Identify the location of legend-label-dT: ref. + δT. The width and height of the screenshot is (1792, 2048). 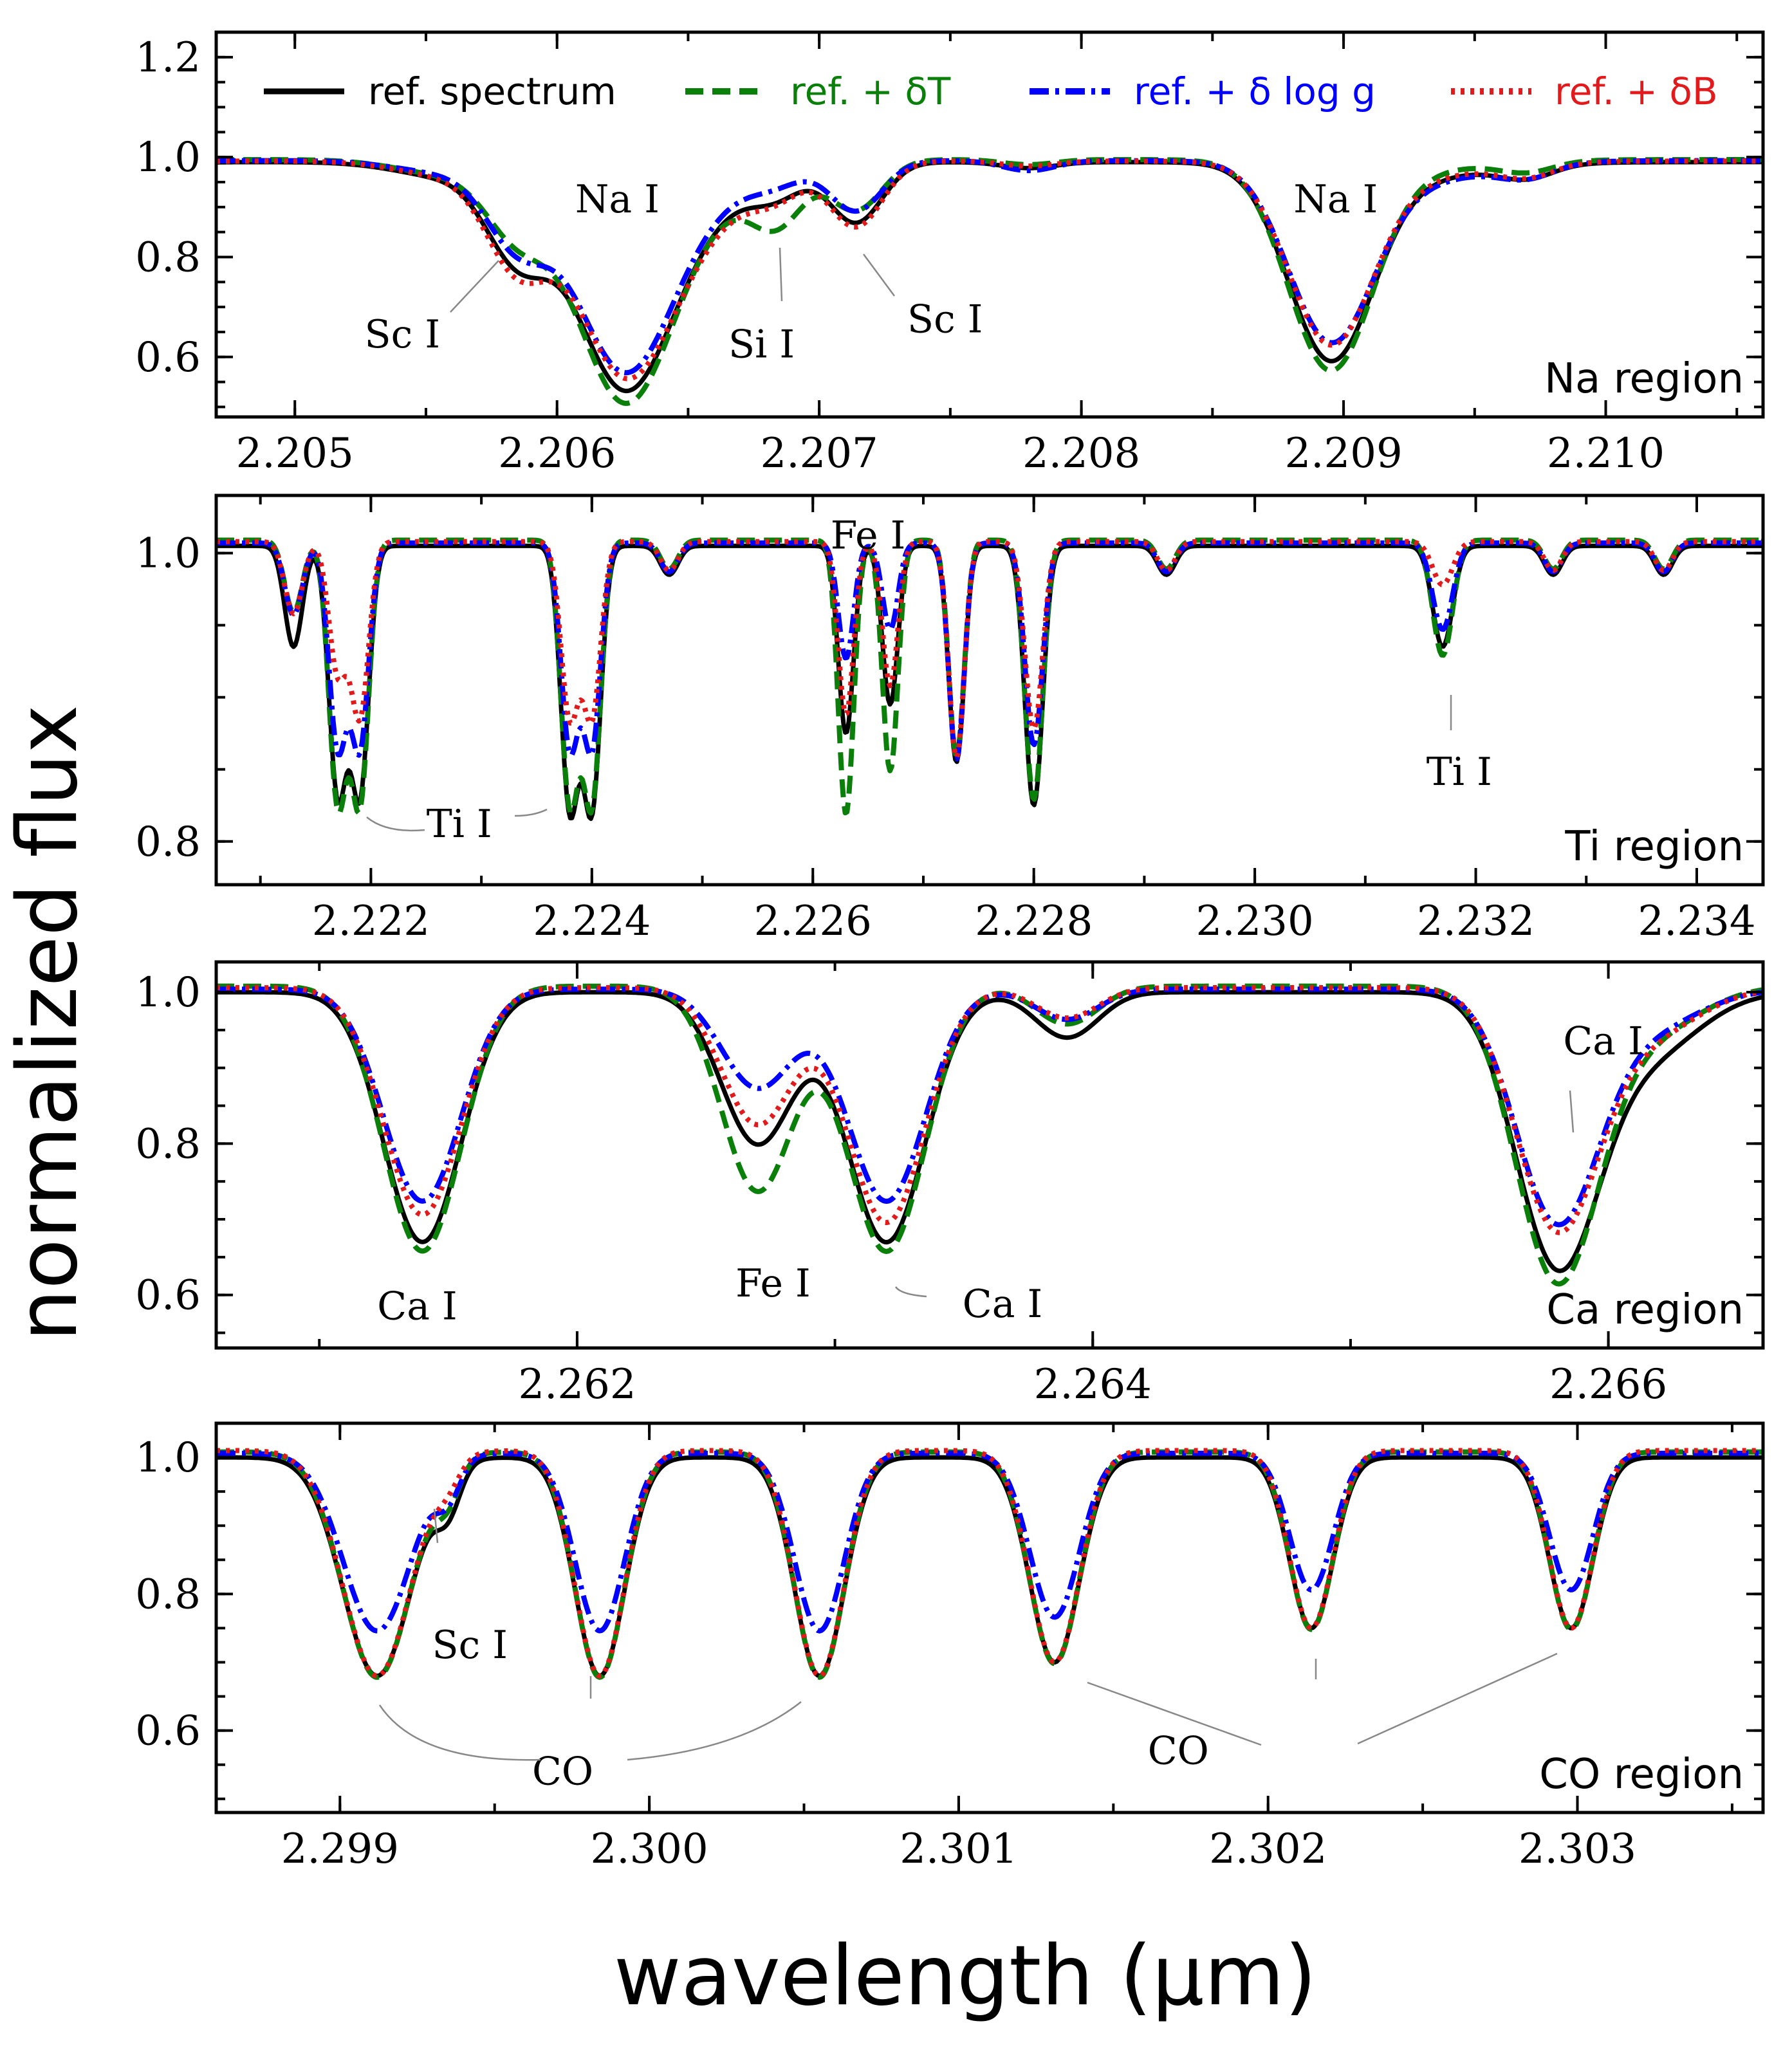
(870, 91).